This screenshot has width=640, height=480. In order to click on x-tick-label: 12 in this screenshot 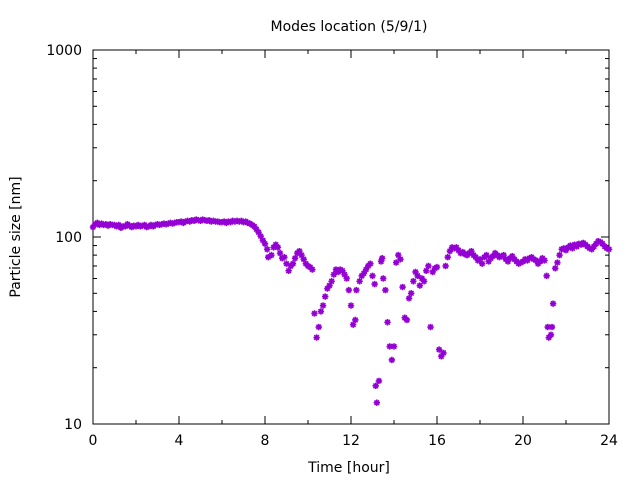, I will do `click(351, 441)`.